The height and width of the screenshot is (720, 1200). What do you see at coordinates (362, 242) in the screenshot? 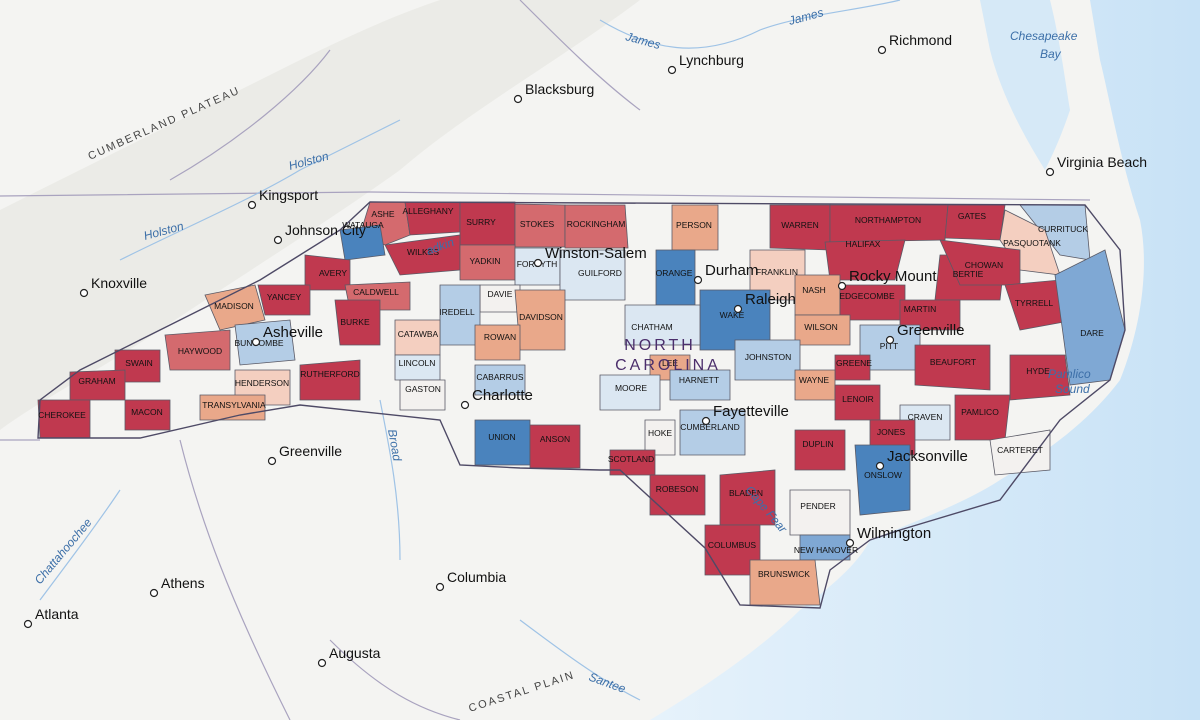
I see `county-watauga` at bounding box center [362, 242].